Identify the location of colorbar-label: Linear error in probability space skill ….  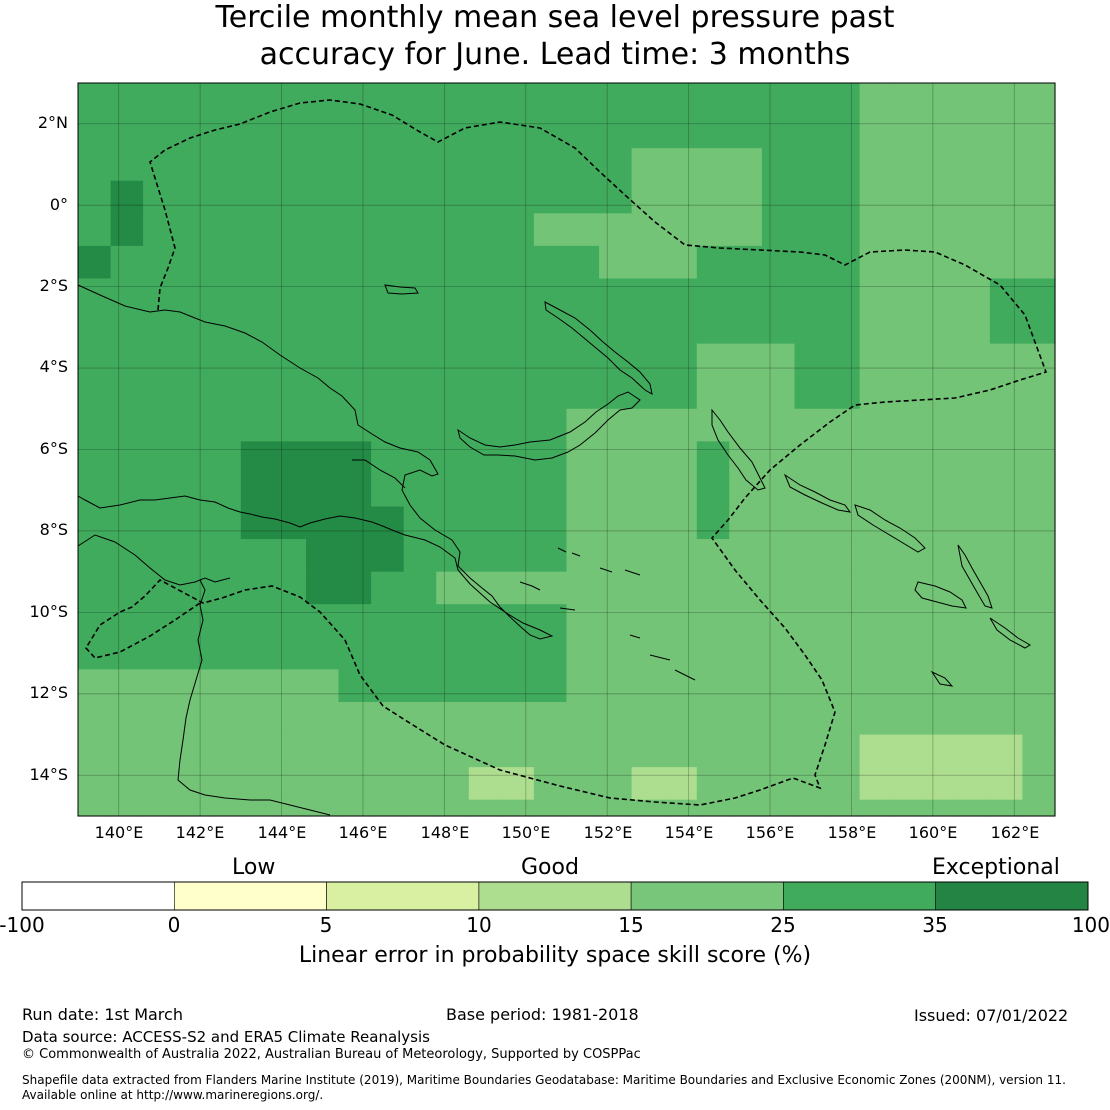
(555, 955).